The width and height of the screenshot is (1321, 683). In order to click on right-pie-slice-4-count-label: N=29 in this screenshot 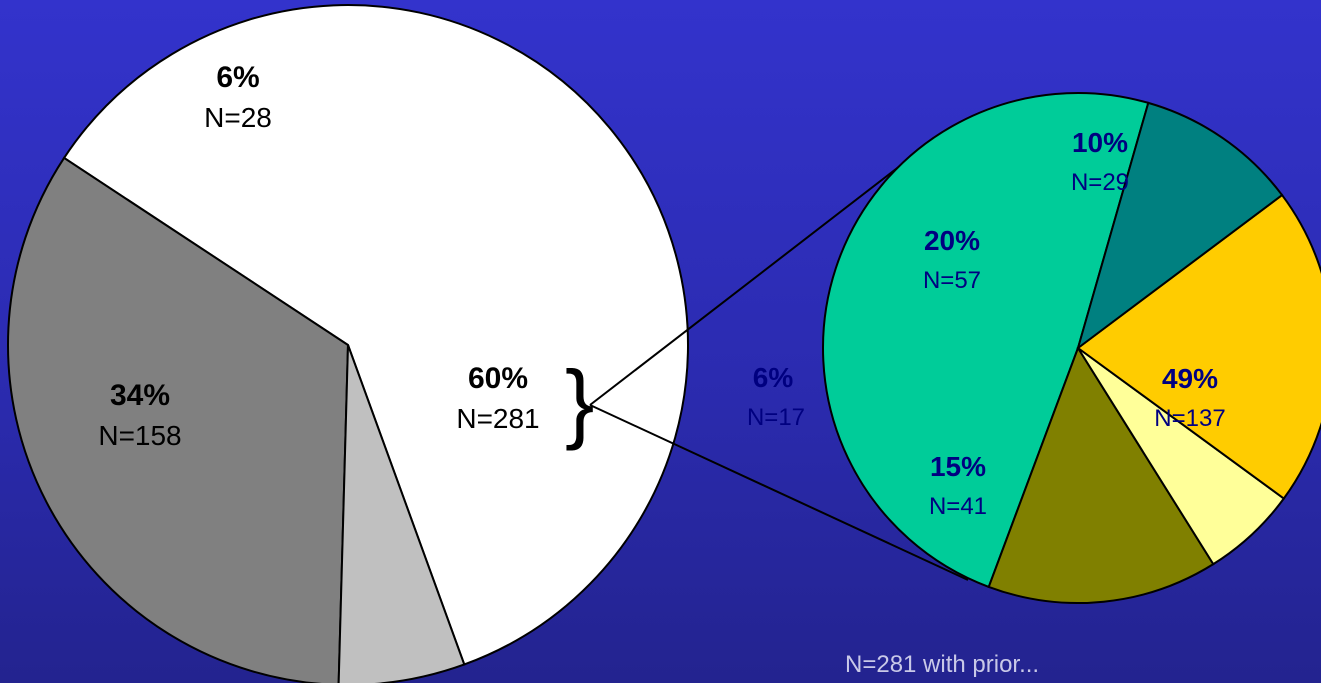, I will do `click(1100, 182)`.